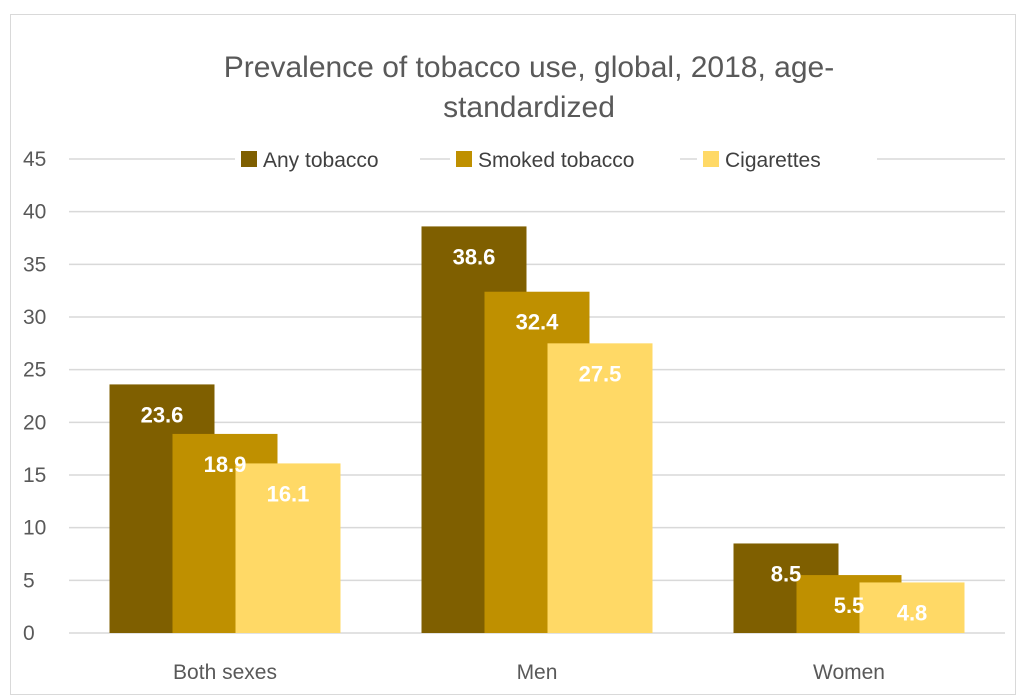  Describe the element at coordinates (773, 160) in the screenshot. I see `legend-label: Cigarettes` at that location.